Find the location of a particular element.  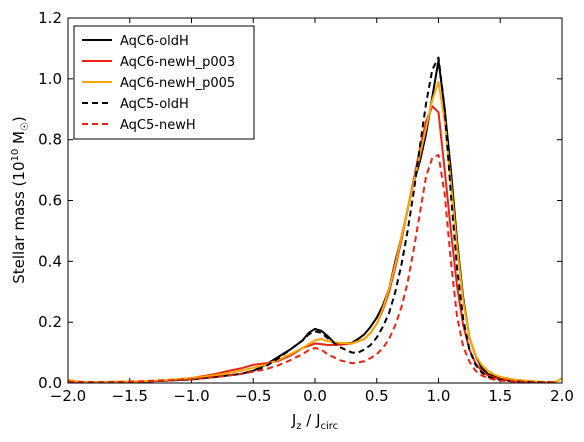

x-tick-label: −2.0 is located at coordinates (68, 396).